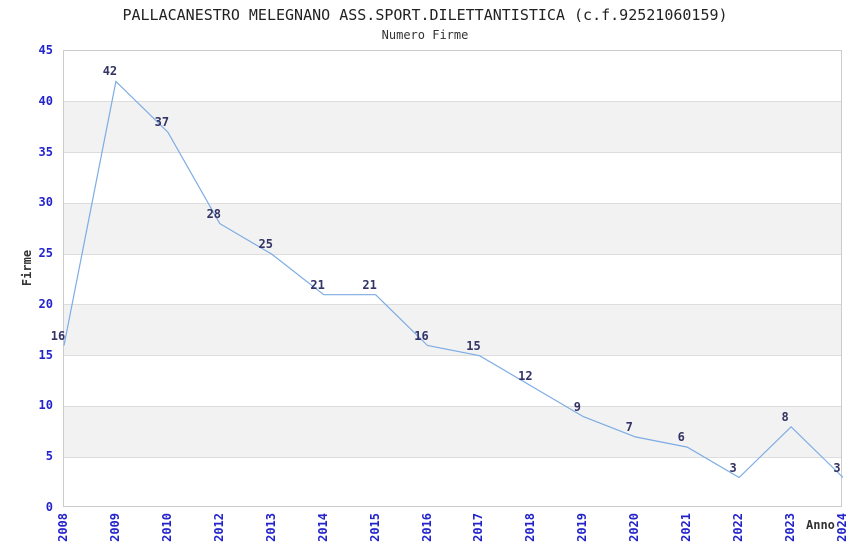 The height and width of the screenshot is (550, 850). Describe the element at coordinates (686, 527) in the screenshot. I see `x-tick-label: 2021` at that location.